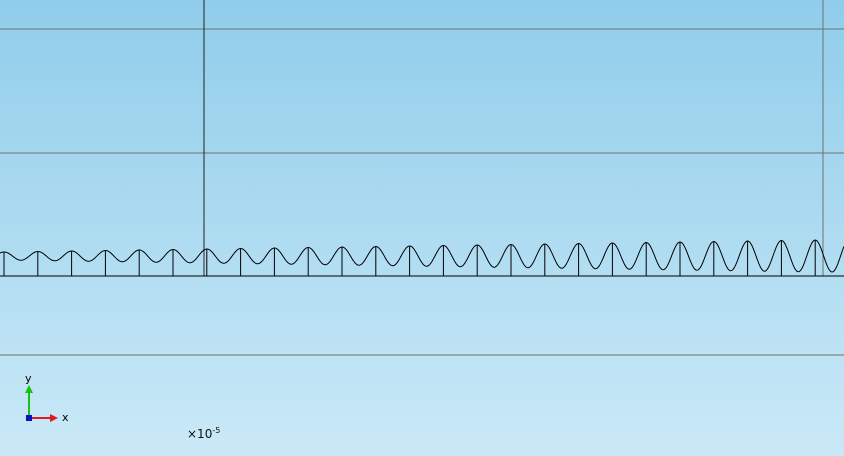 This screenshot has width=844, height=456. Describe the element at coordinates (29, 389) in the screenshot. I see `y-arrow-head` at that location.